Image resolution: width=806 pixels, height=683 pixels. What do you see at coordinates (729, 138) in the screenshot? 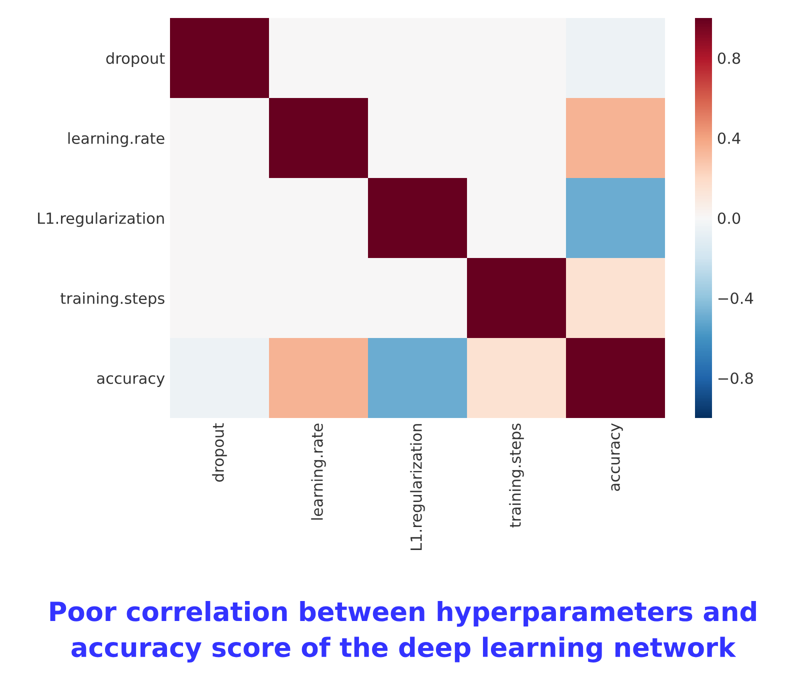
I see `color-bar-label: 0.4` at bounding box center [729, 138].